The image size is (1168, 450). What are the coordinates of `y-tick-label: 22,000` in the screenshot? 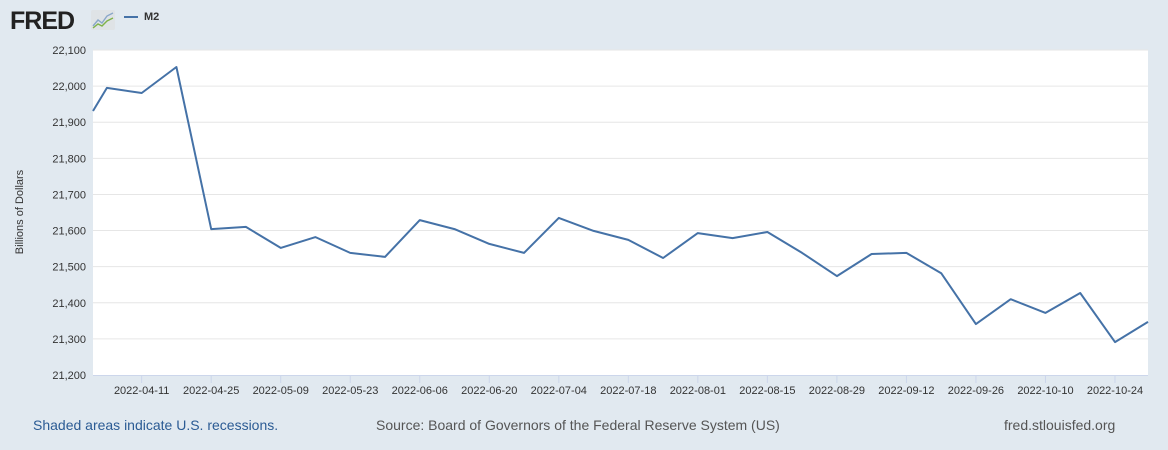 It's located at (69, 87).